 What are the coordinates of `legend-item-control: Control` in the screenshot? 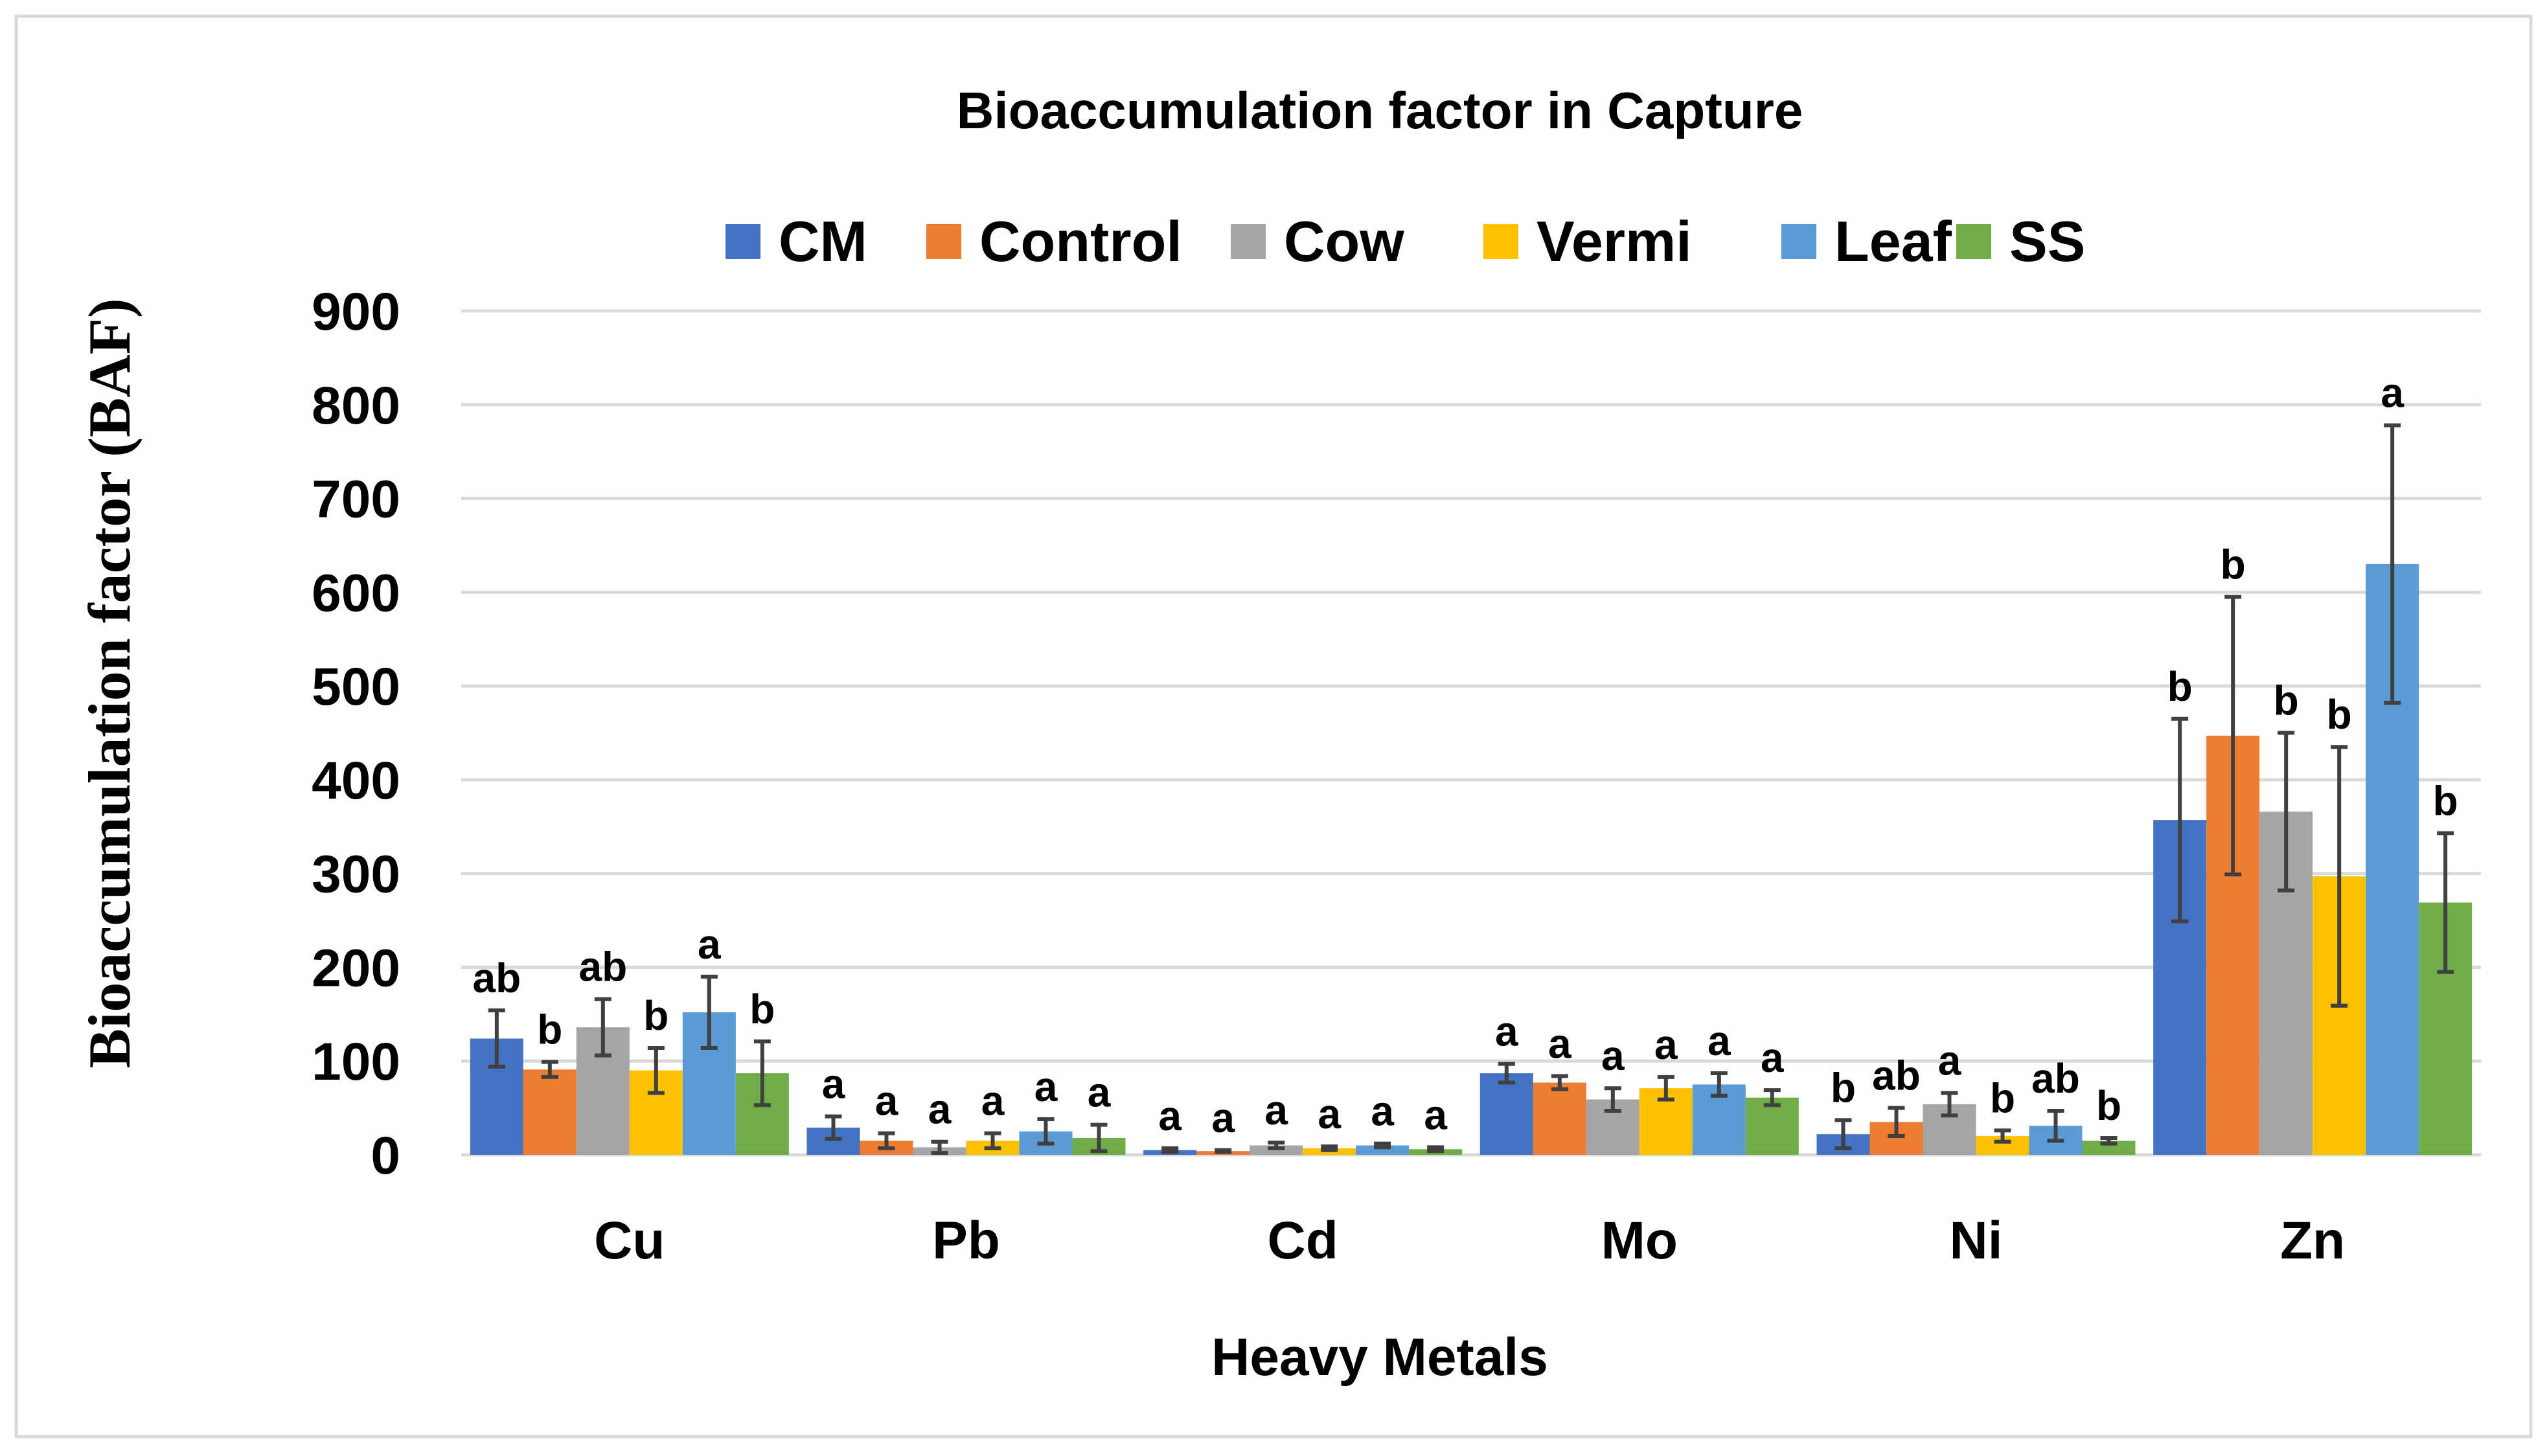 It's located at (1054, 241).